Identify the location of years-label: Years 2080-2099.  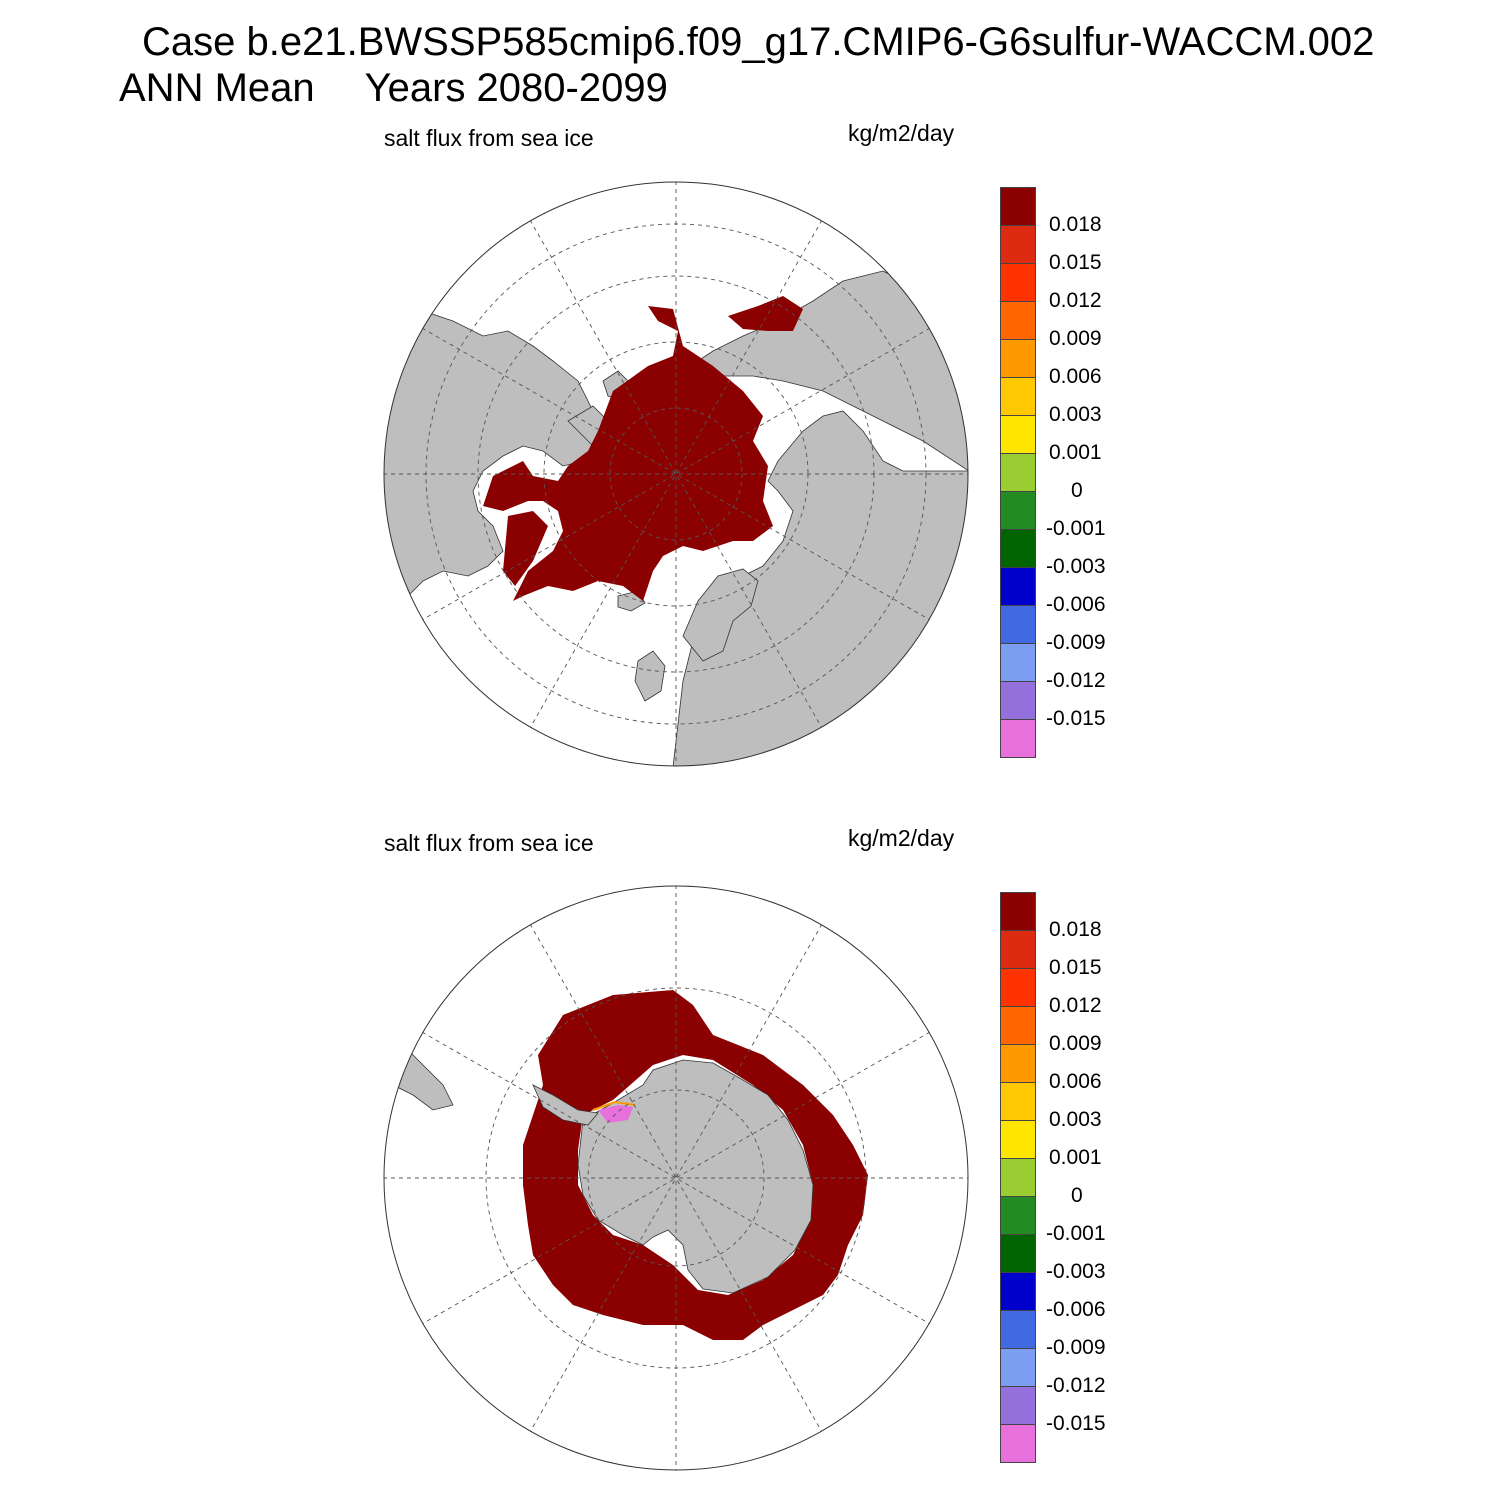
(516, 88).